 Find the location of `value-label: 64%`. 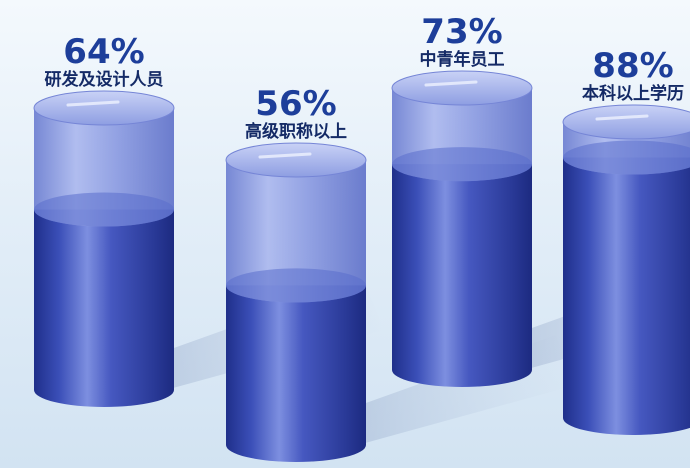

value-label: 64% is located at coordinates (103, 52).